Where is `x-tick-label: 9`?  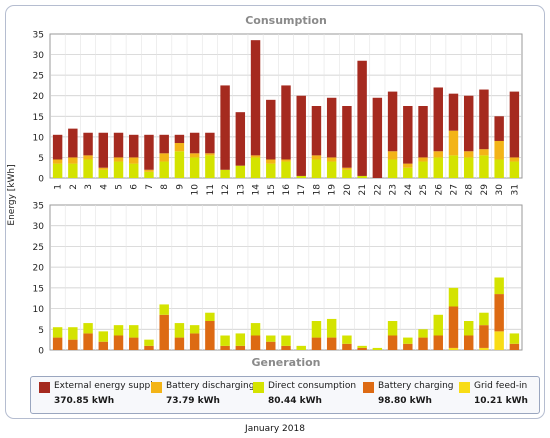
x-tick-label: 9 is located at coordinates (180, 187).